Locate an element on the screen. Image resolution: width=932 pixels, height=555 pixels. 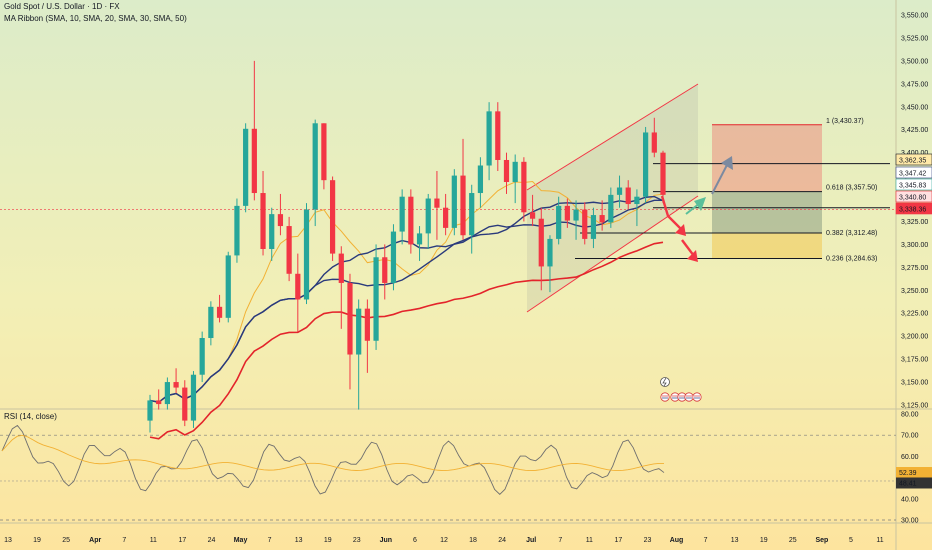
arrow-up-shaft is located at coordinates (720, 178).